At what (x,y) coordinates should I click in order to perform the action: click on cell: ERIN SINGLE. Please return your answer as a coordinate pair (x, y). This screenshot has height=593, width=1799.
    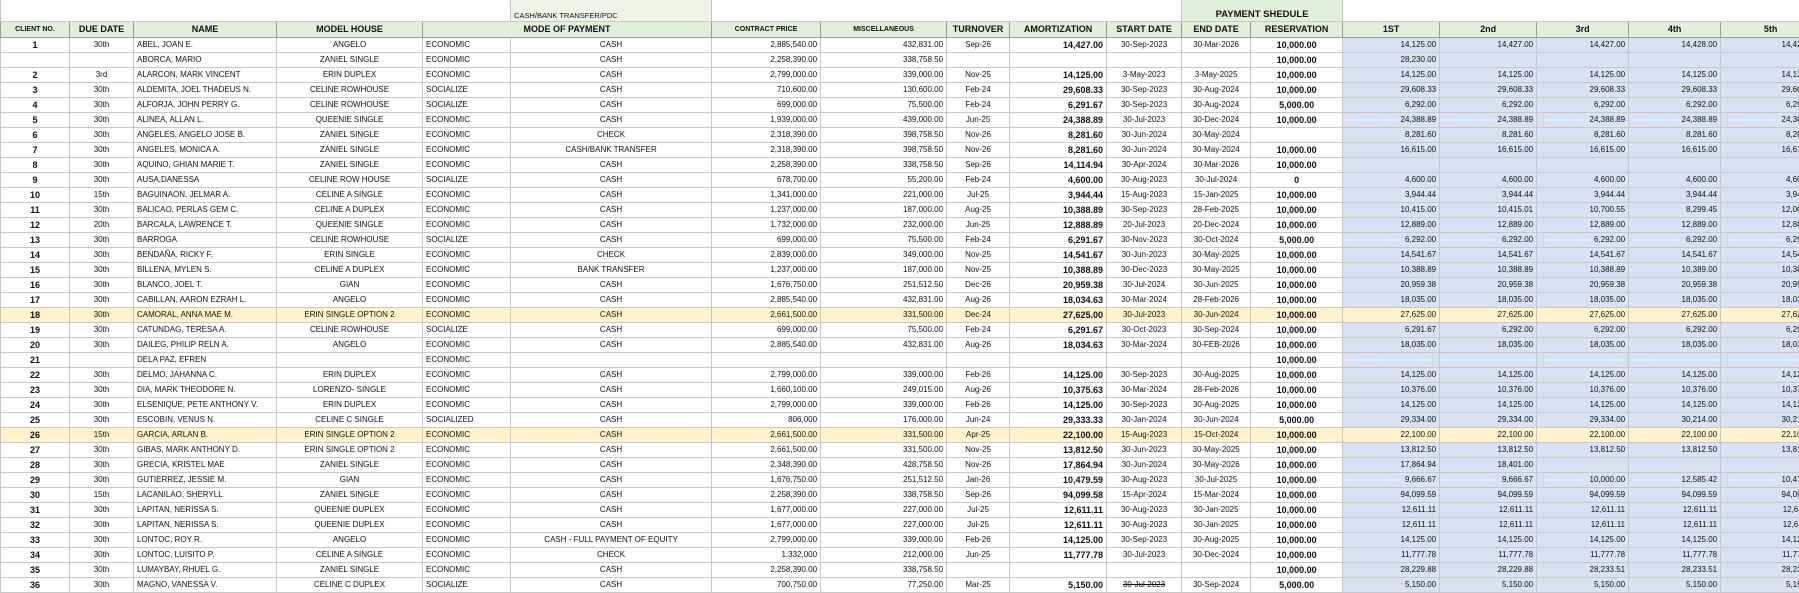
    Looking at the image, I should click on (349, 255).